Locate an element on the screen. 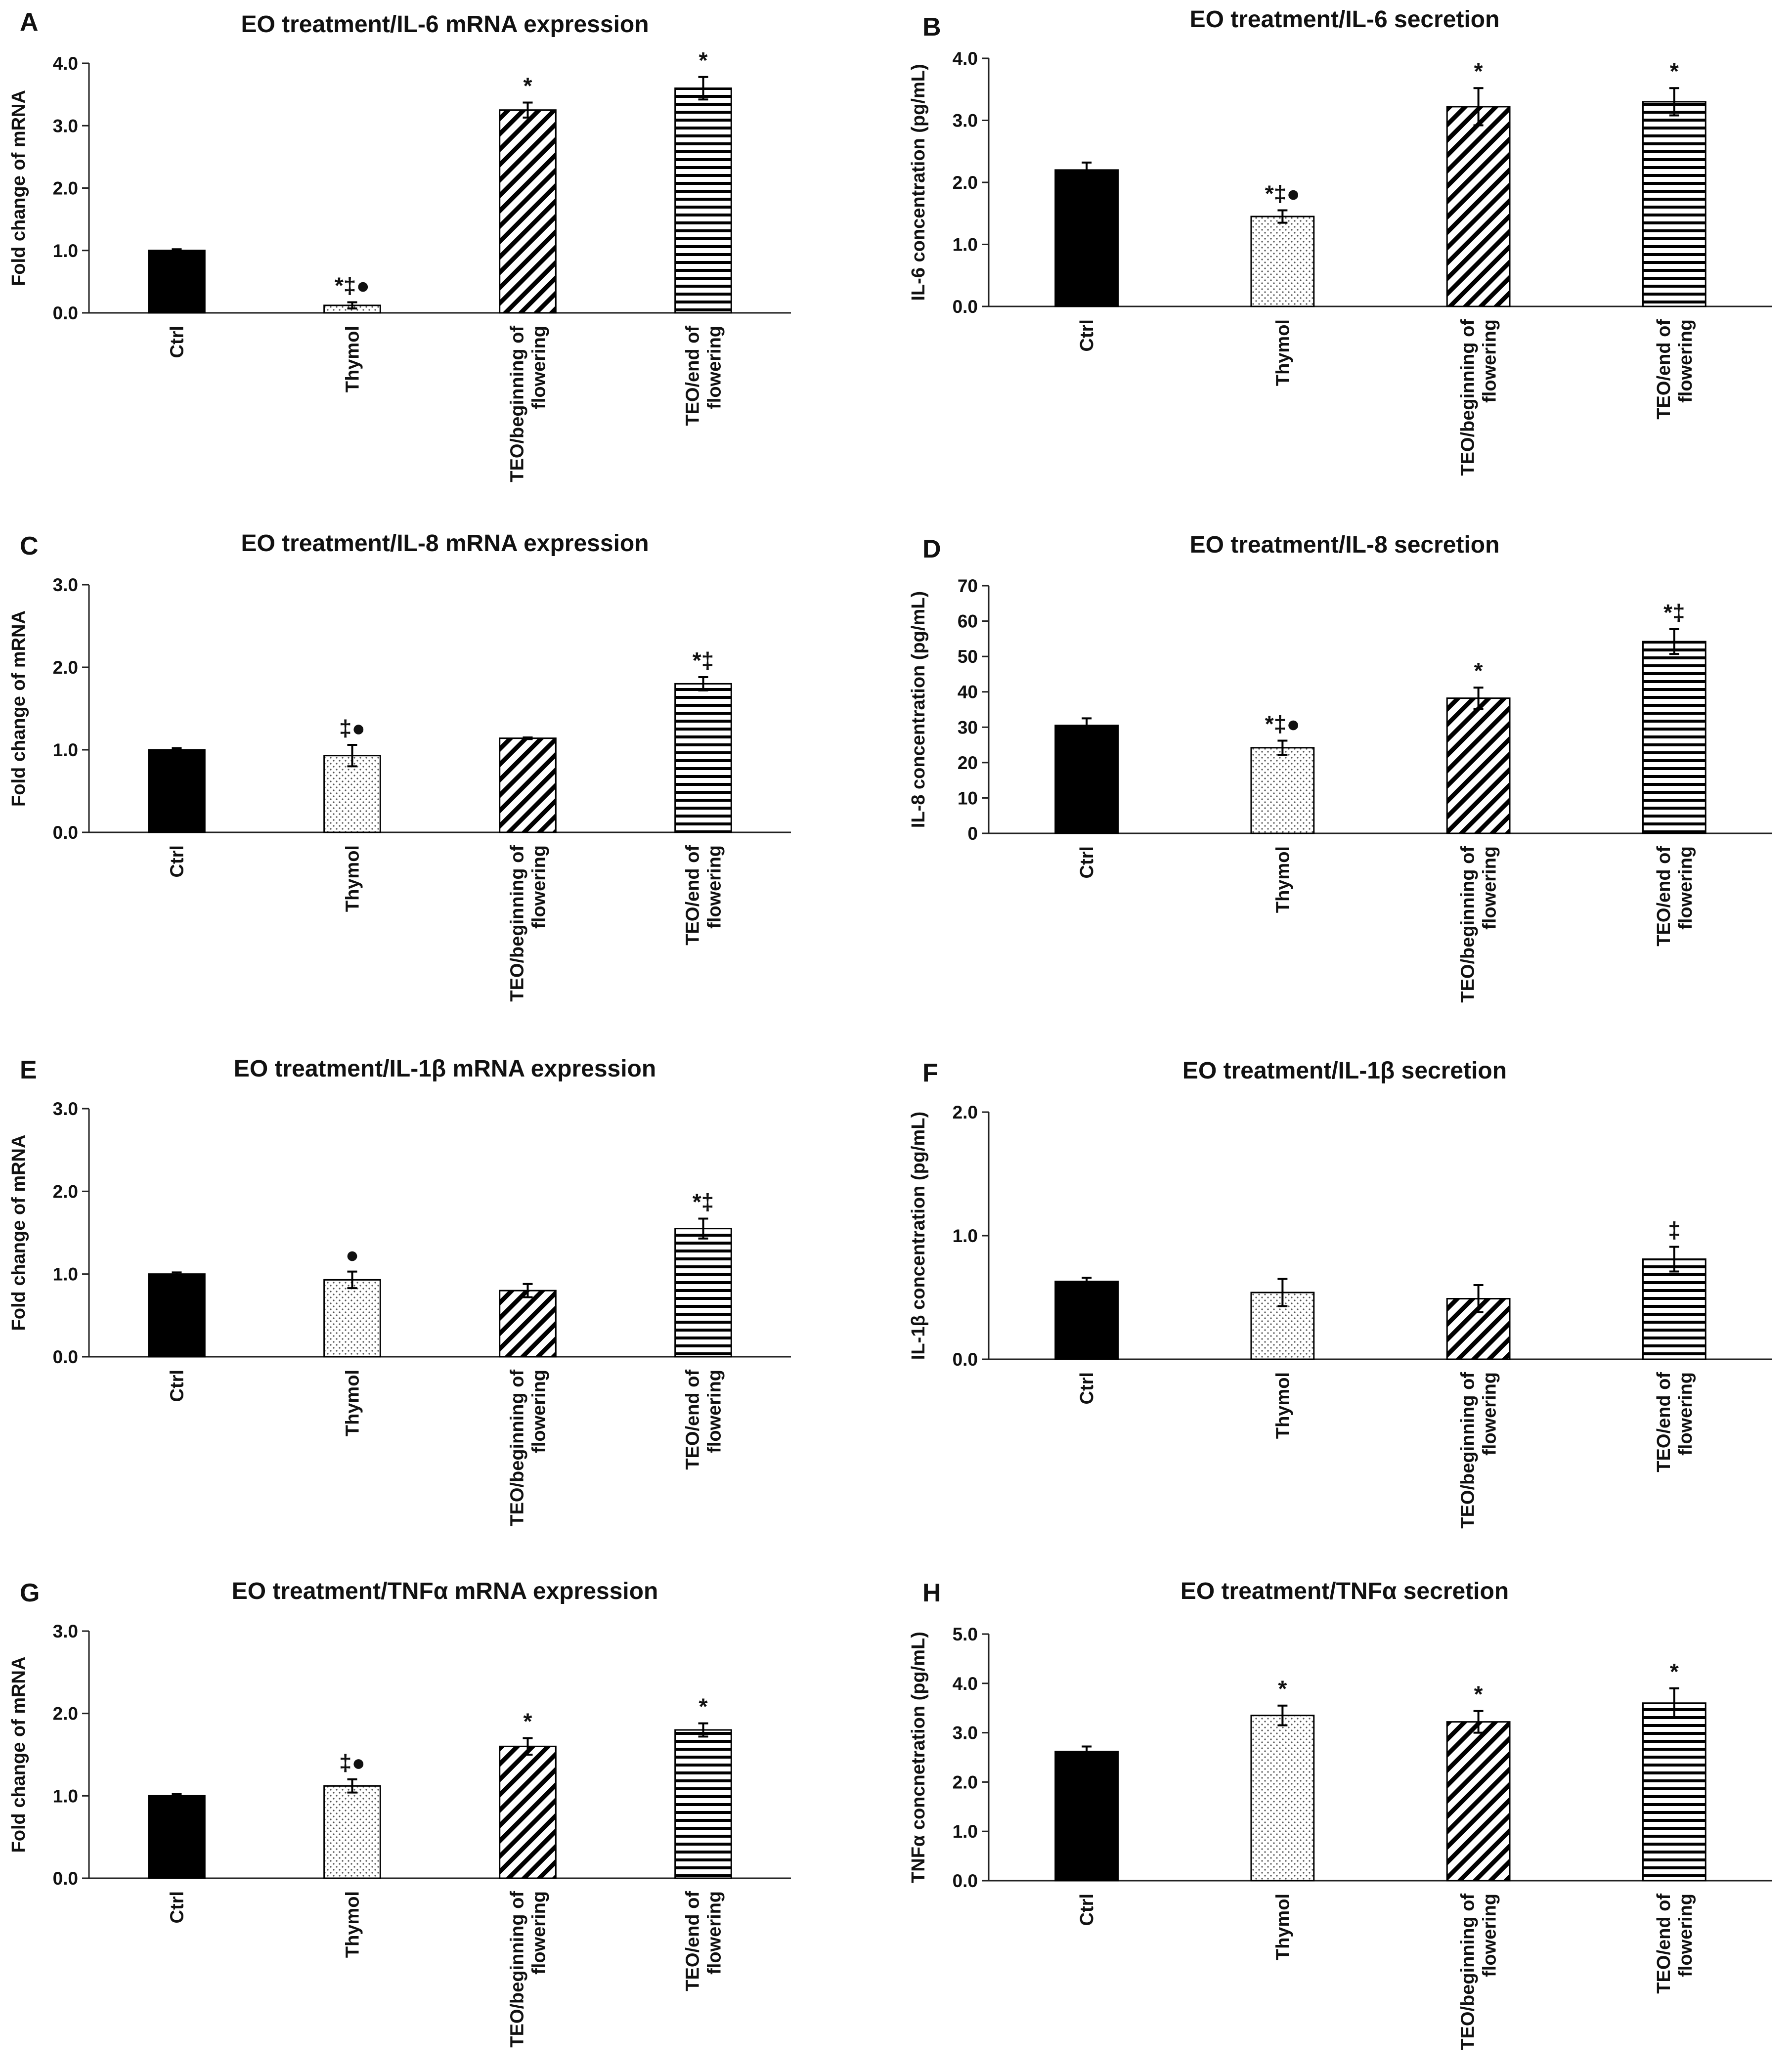 The height and width of the screenshot is (2070, 1792). y-axis-label: Fold change of mRNA is located at coordinates (18, 1233).